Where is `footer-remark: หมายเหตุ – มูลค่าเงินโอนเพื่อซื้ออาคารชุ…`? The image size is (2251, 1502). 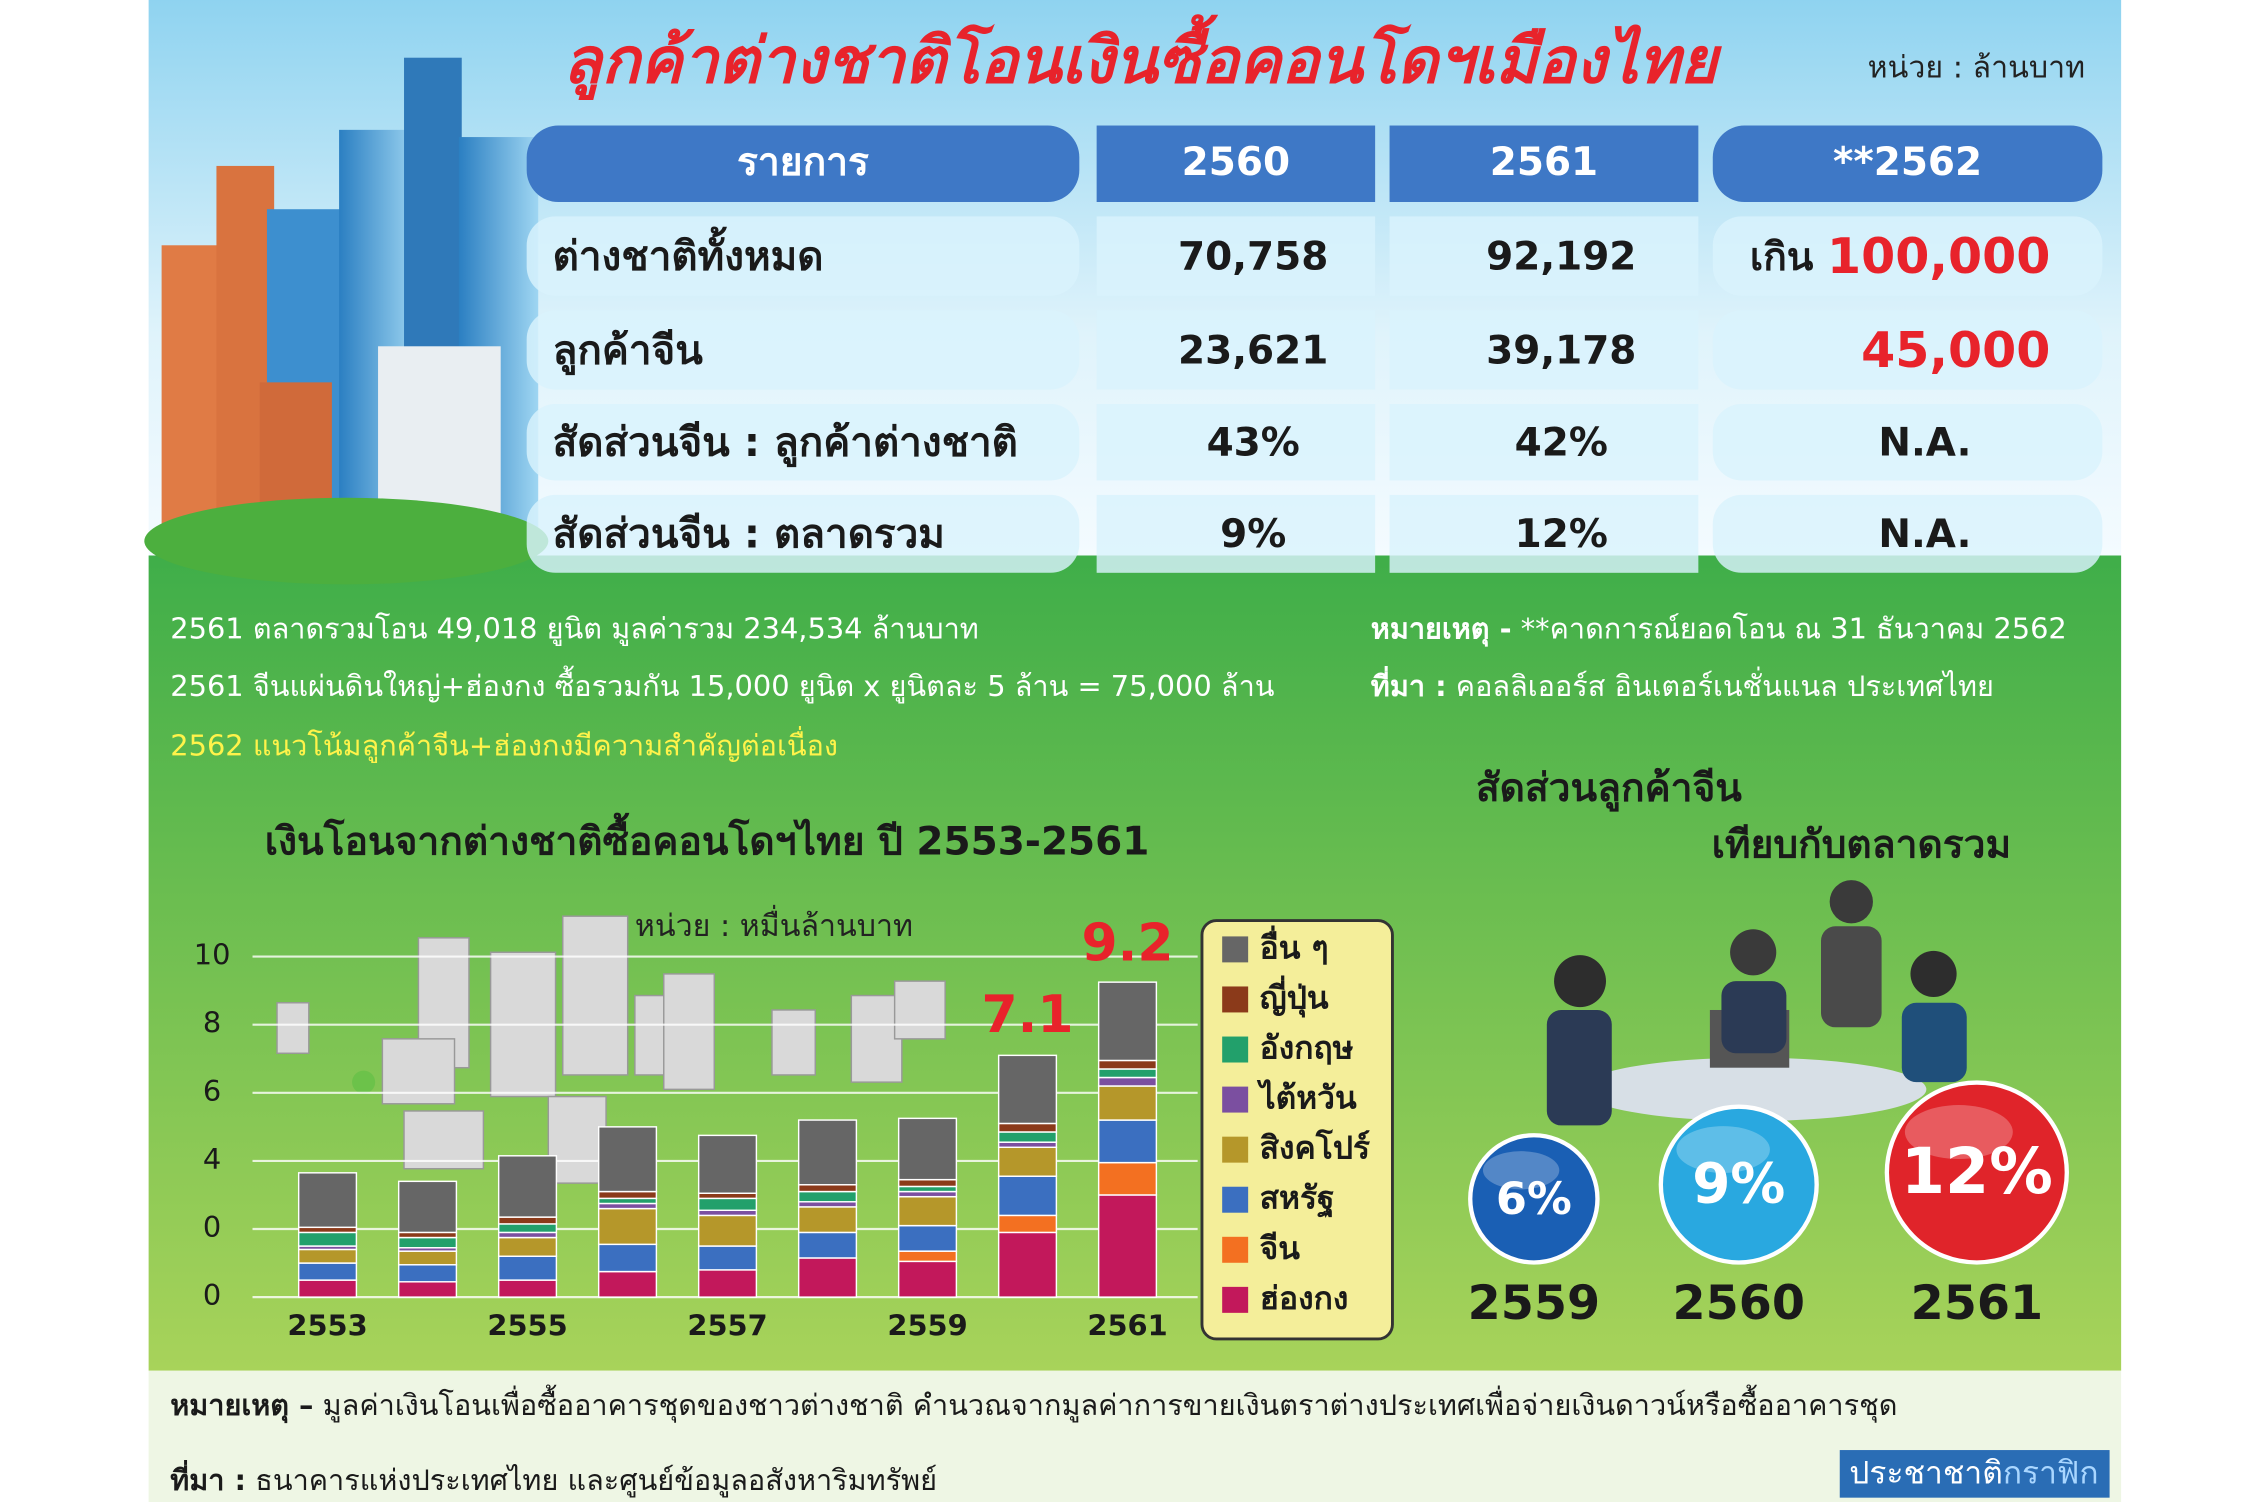 footer-remark: หมายเหตุ – มูลค่าเงินโอนเพื่อซื้ออาคารชุ… is located at coordinates (1033, 1403).